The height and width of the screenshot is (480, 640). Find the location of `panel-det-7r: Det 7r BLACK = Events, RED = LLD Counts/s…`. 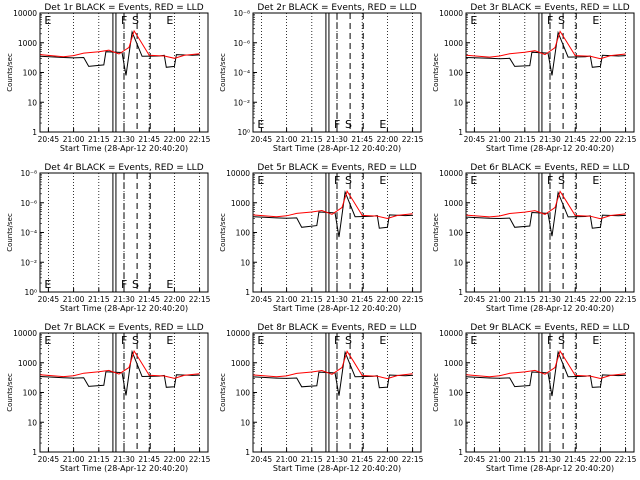

panel-det-7r: Det 7r BLACK = Events, RED = LLD Counts/s… is located at coordinates (108, 398).